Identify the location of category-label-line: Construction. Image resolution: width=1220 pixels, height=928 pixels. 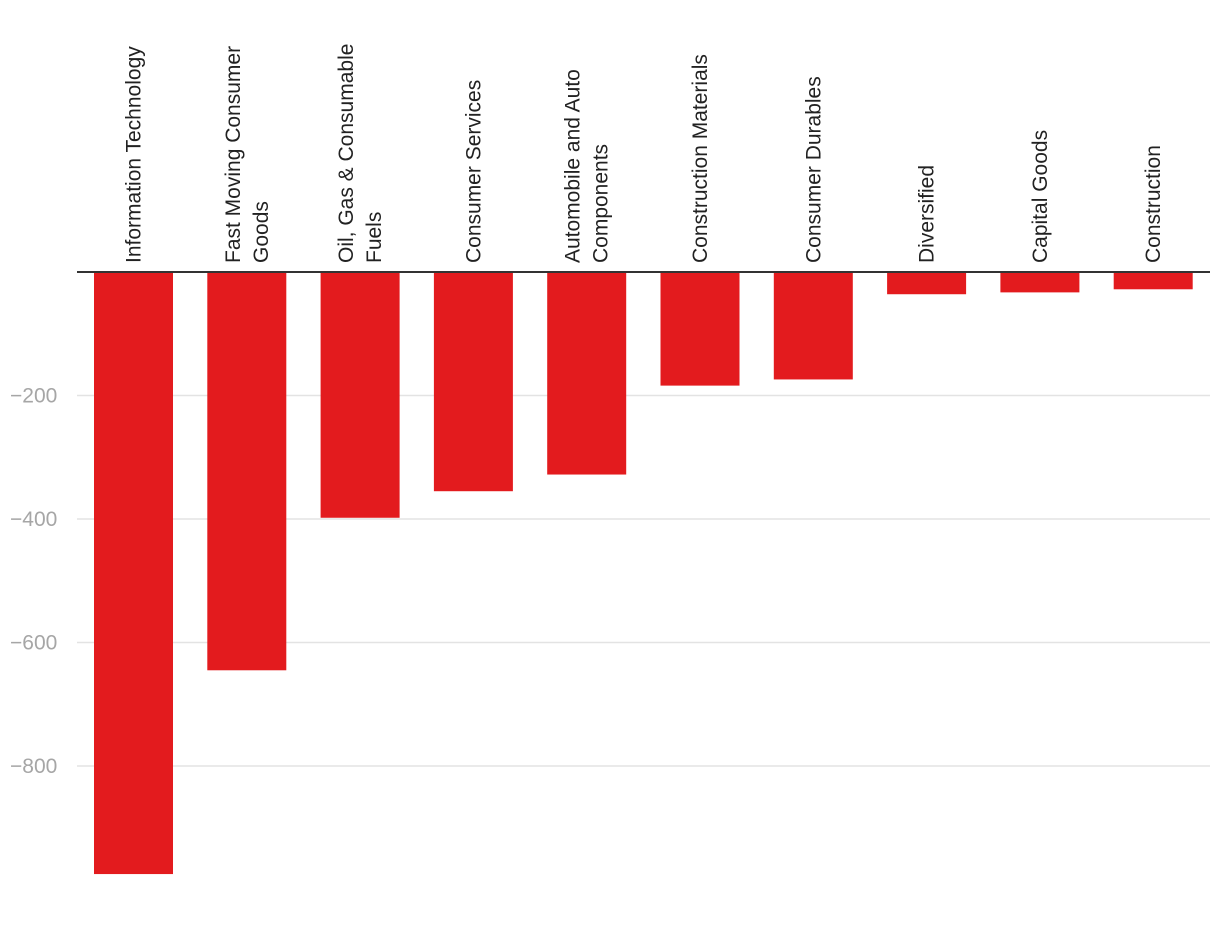
(1153, 204).